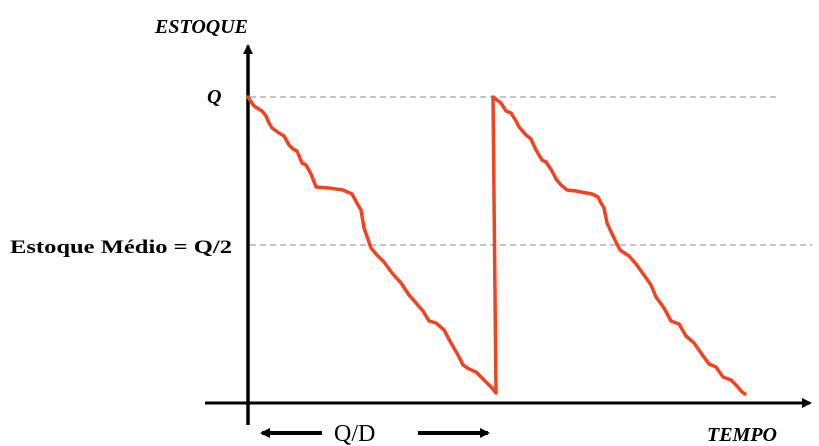 The height and width of the screenshot is (446, 819). Describe the element at coordinates (121, 247) in the screenshot. I see `avg-level-label: Estoque Médio = Q/2` at that location.